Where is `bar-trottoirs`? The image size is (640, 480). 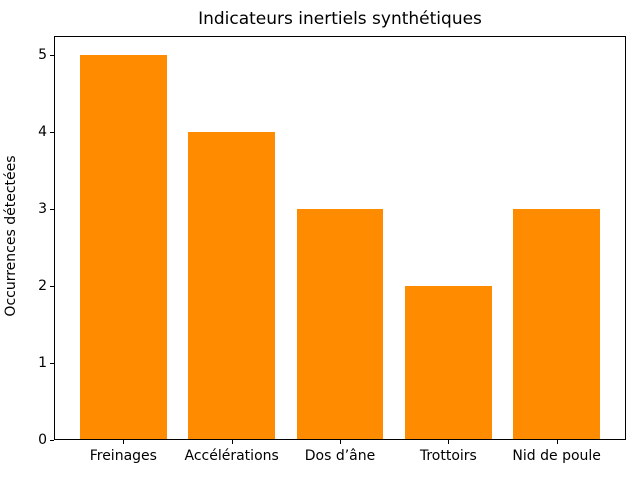
bar-trottoirs is located at coordinates (448, 363).